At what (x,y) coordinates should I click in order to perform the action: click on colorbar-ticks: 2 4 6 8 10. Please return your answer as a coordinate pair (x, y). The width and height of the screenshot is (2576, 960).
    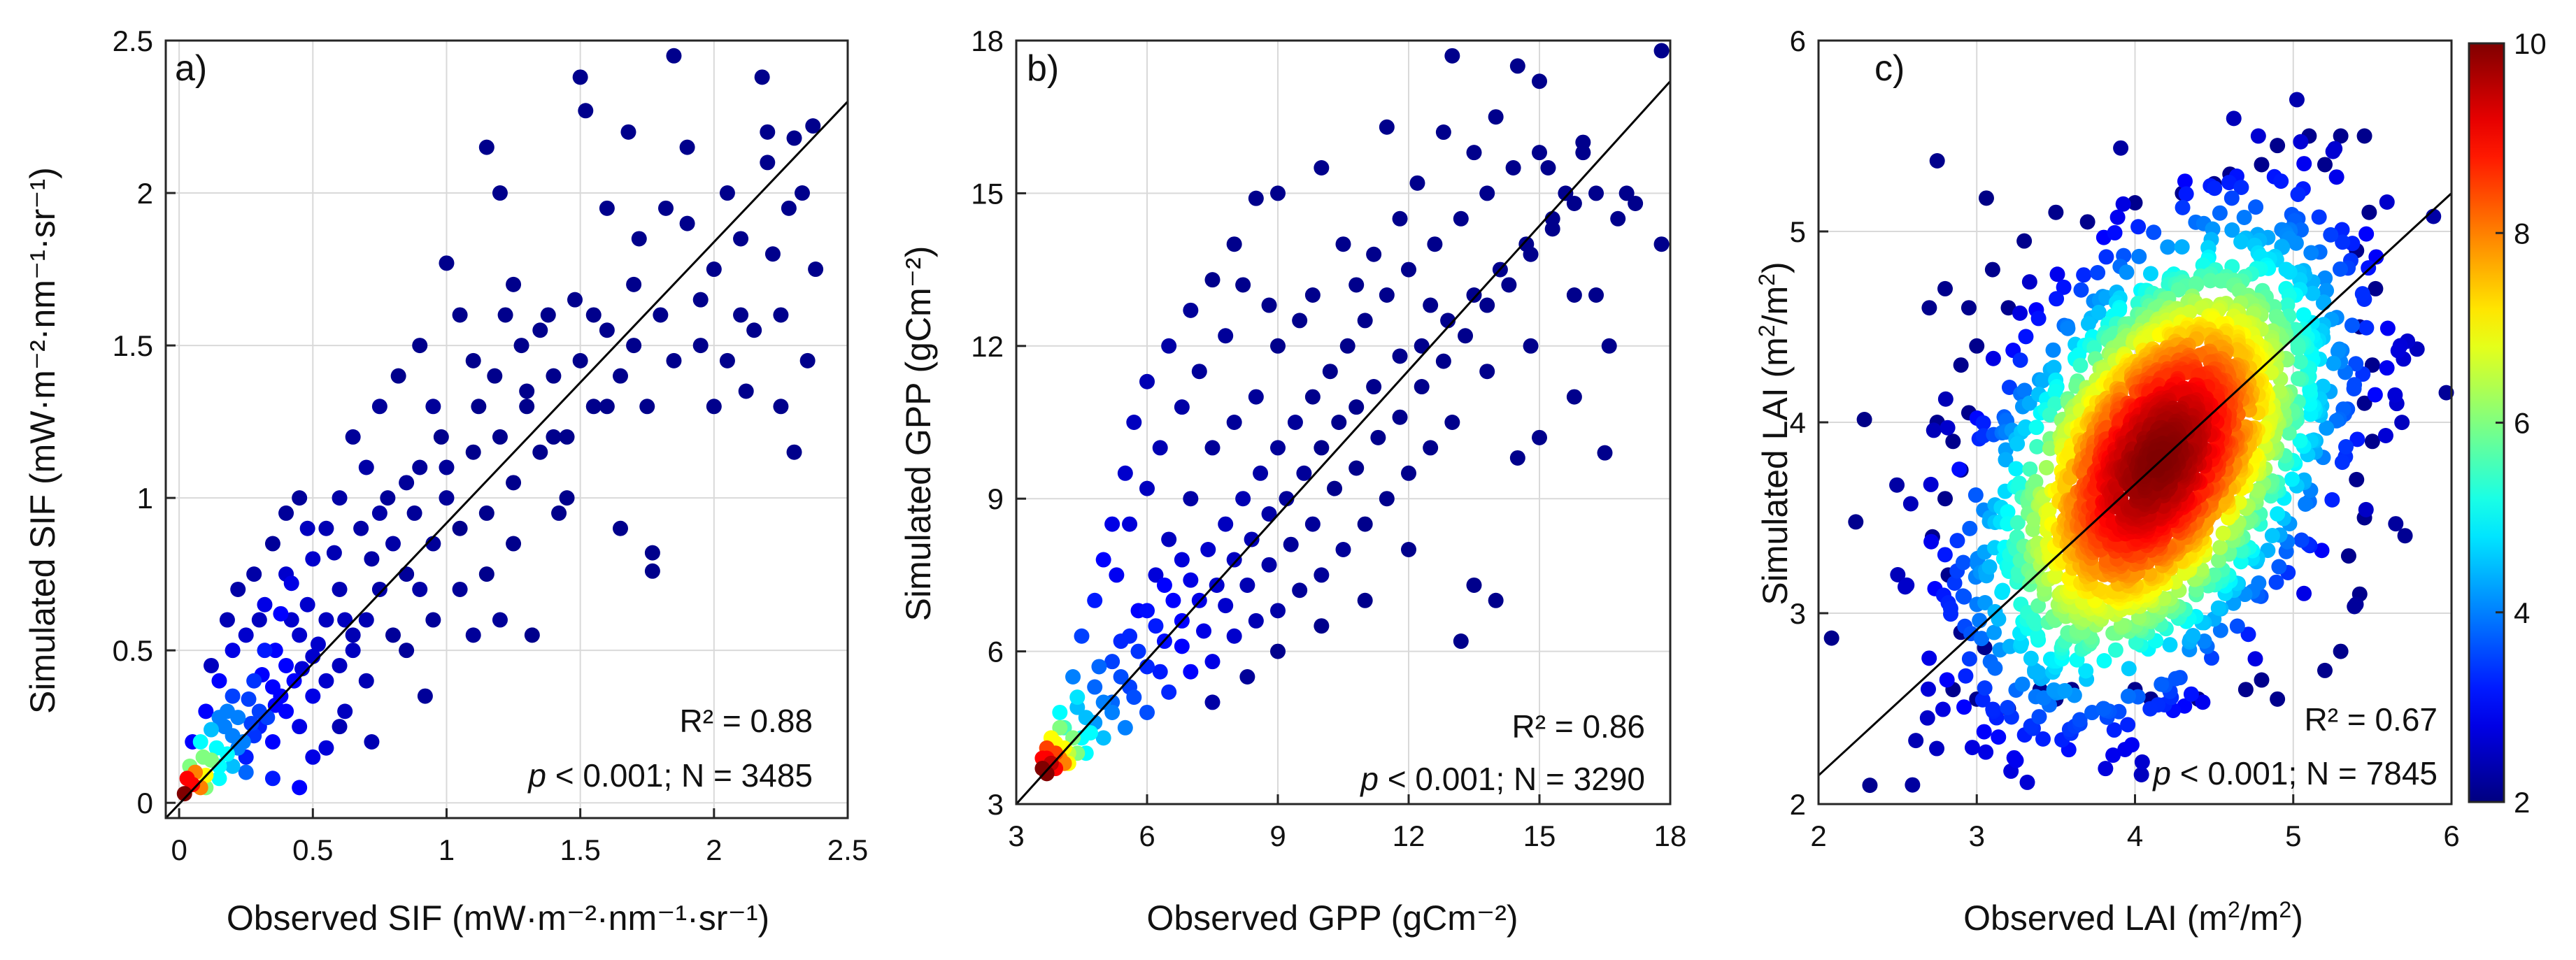
    Looking at the image, I should click on (2521, 423).